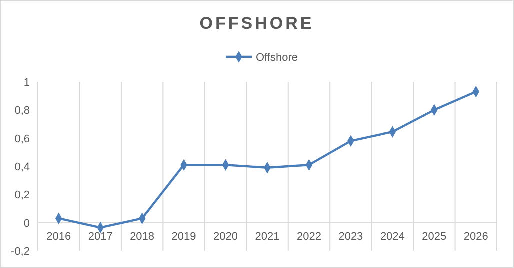 This screenshot has width=514, height=268. I want to click on x-tick-label: 2016, so click(59, 236).